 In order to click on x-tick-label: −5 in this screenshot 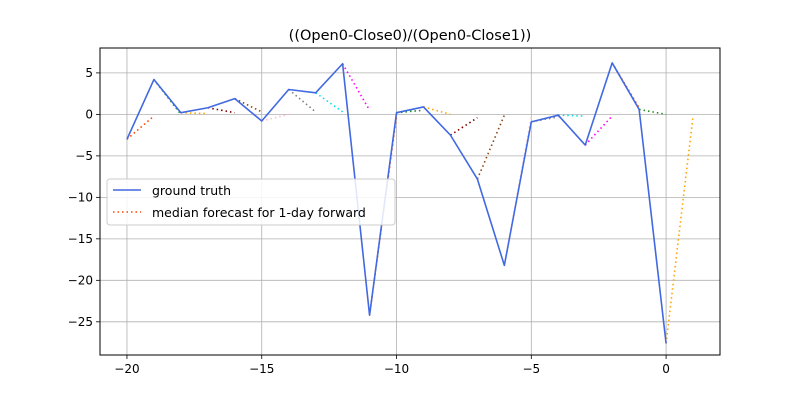, I will do `click(531, 369)`.